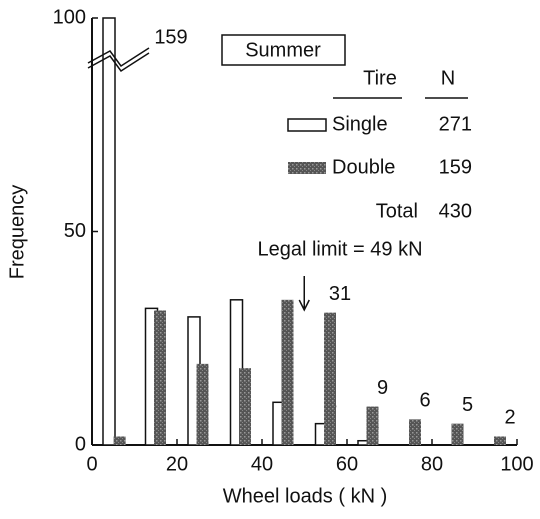 The height and width of the screenshot is (519, 540). I want to click on legend-total: 430, so click(455, 211).